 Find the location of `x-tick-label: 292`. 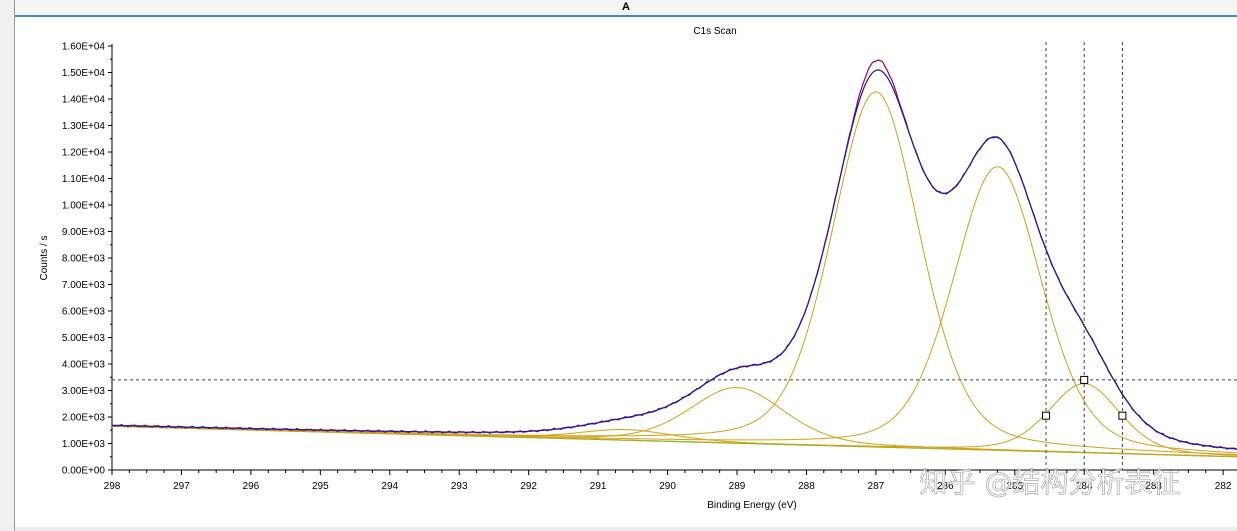

x-tick-label: 292 is located at coordinates (528, 486).